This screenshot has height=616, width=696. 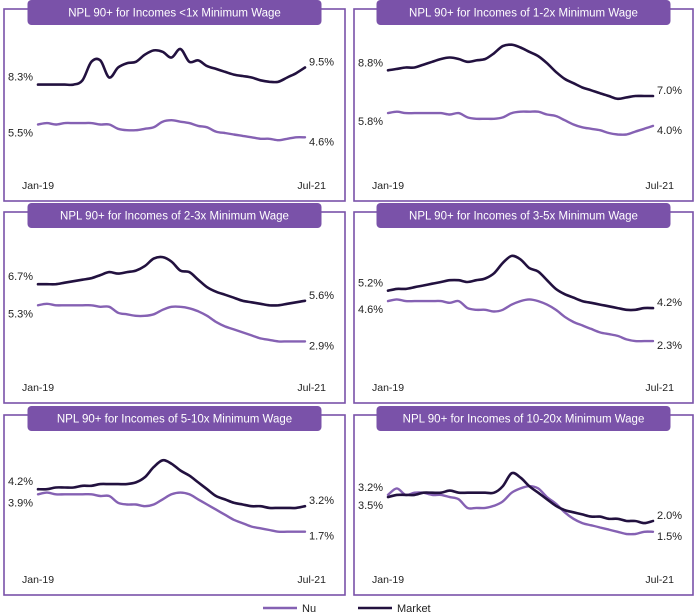 What do you see at coordinates (370, 284) in the screenshot?
I see `market-start-label: 5.2%` at bounding box center [370, 284].